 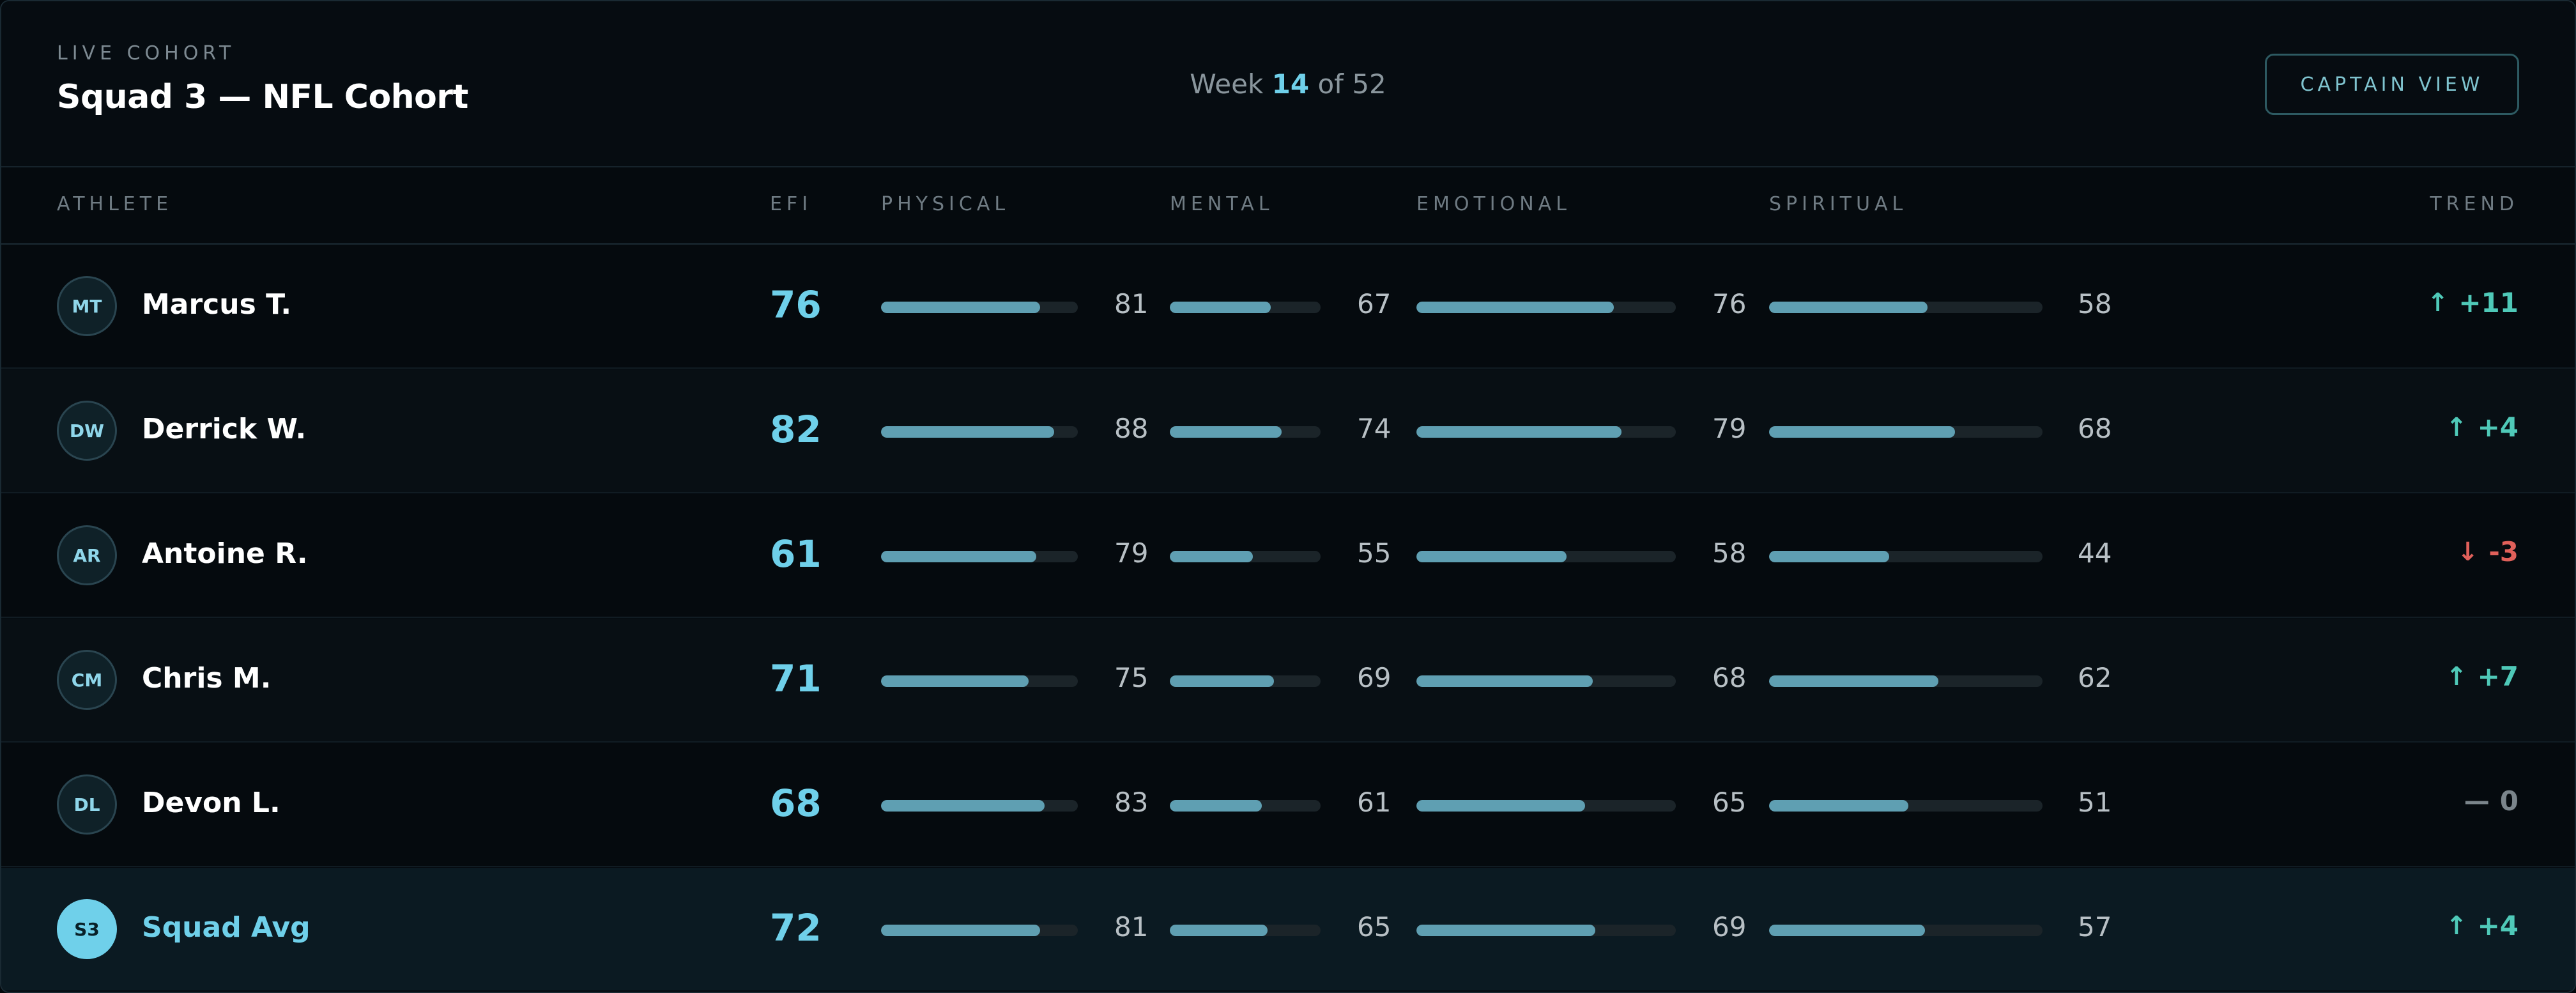 What do you see at coordinates (2487, 551) in the screenshot?
I see `trend-indicator: ↓ -3` at bounding box center [2487, 551].